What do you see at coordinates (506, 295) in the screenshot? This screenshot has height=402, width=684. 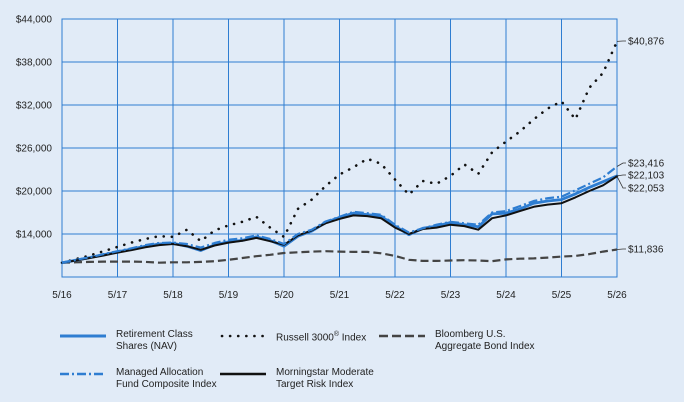 I see `x-tick-label: 5/24` at bounding box center [506, 295].